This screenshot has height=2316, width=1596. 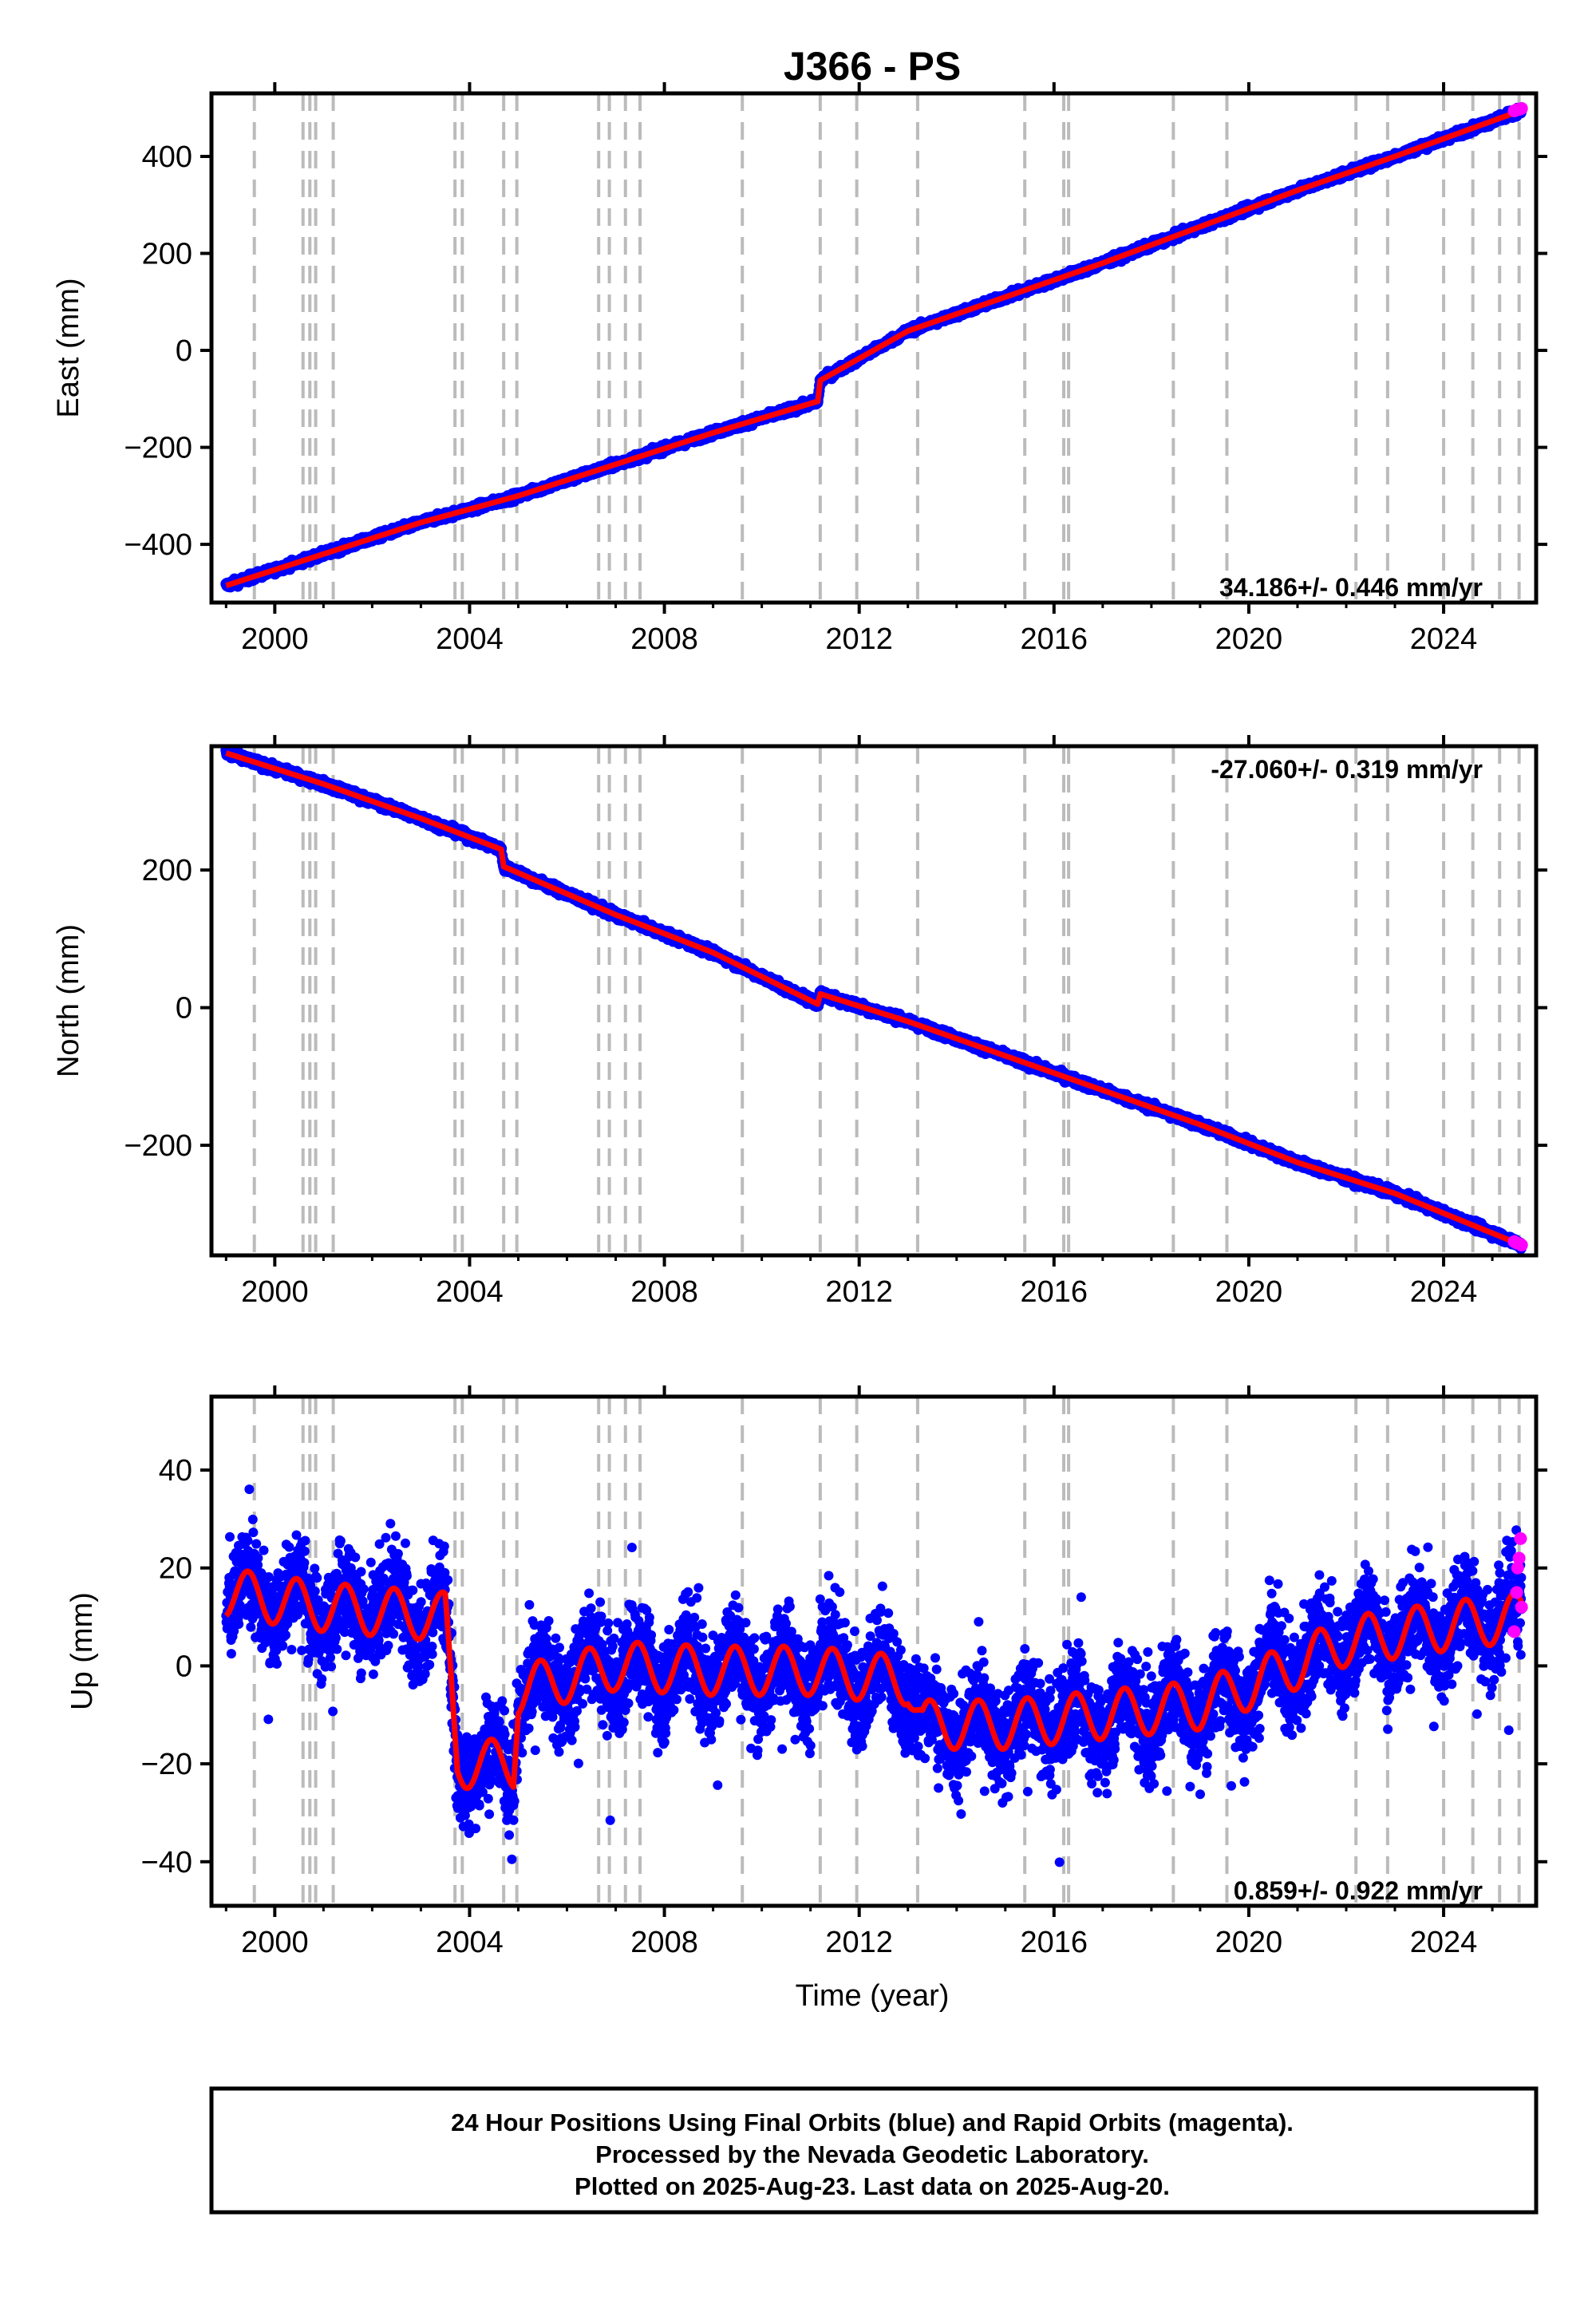 What do you see at coordinates (873, 66) in the screenshot?
I see `figure-title: J366 - PS` at bounding box center [873, 66].